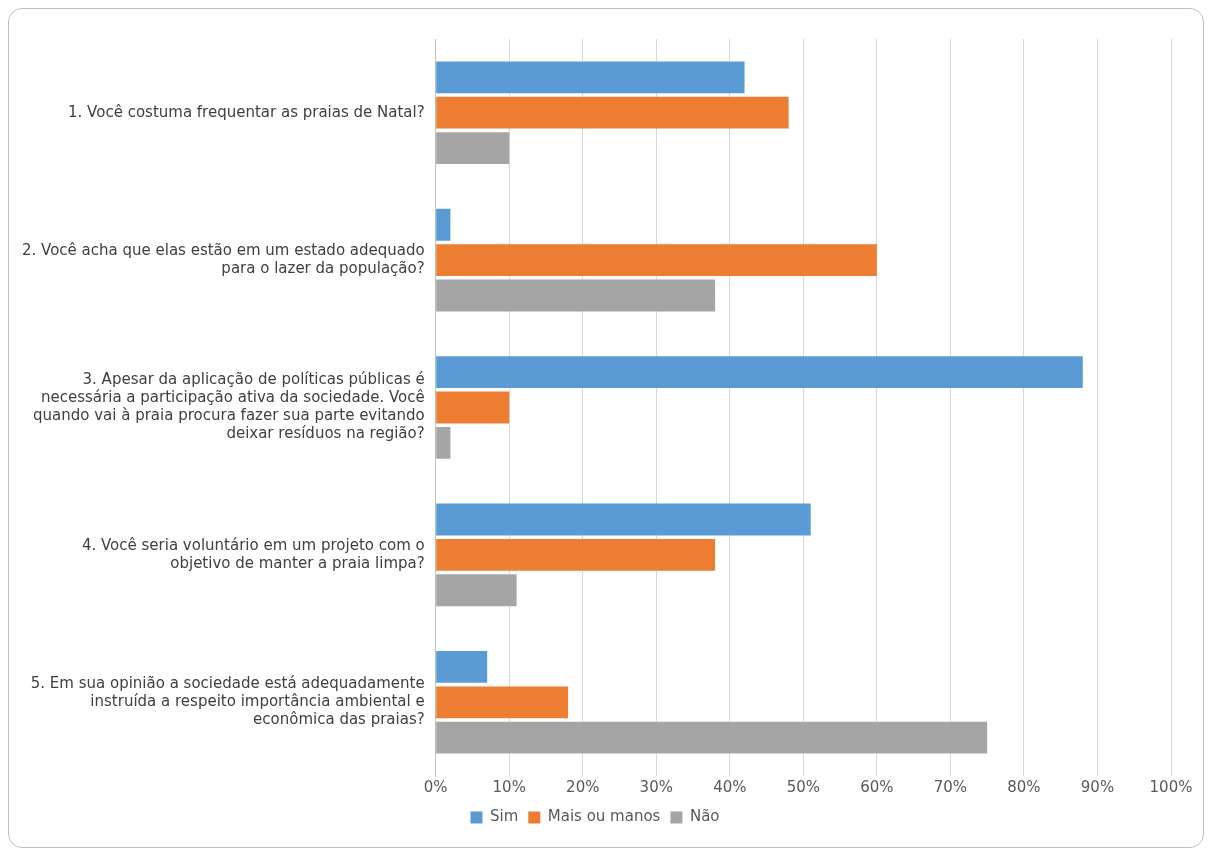 Image resolution: width=1218 pixels, height=864 pixels. What do you see at coordinates (877, 786) in the screenshot?
I see `x-tick-label: 60%` at bounding box center [877, 786].